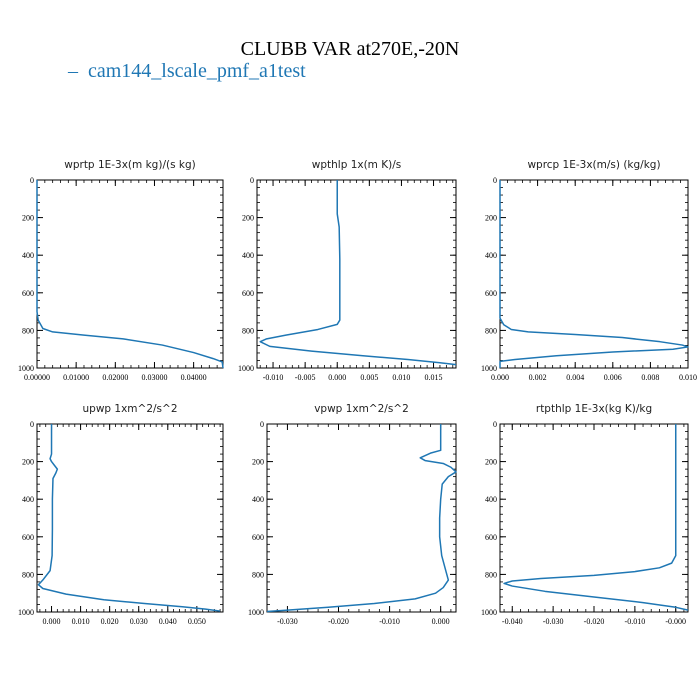  I want to click on panel-title: wprtp 1E-3x(m kg)/(s kg), so click(129, 165).